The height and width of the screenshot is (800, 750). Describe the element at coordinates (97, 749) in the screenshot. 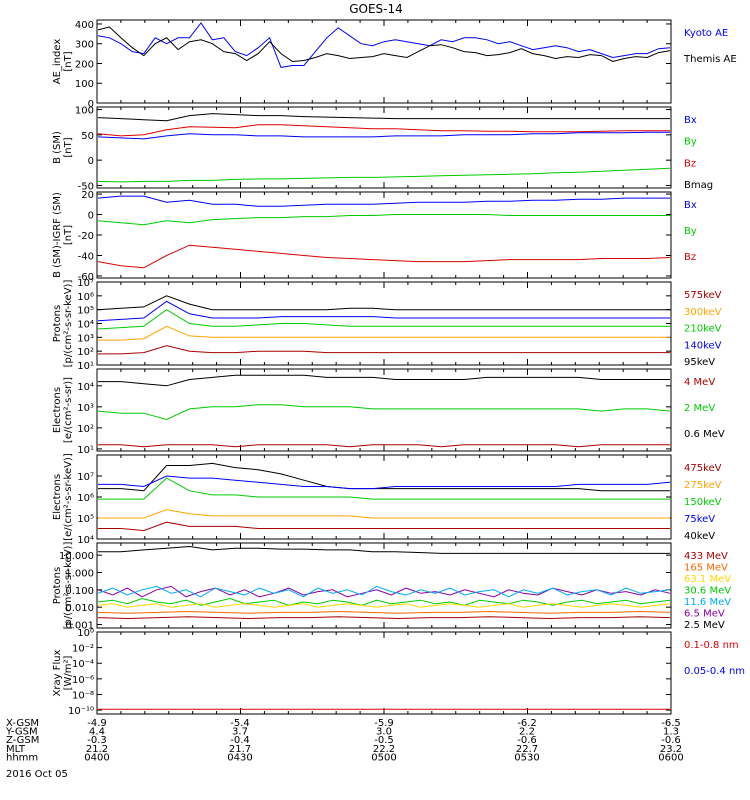

I see `footer-value: 21.2` at that location.